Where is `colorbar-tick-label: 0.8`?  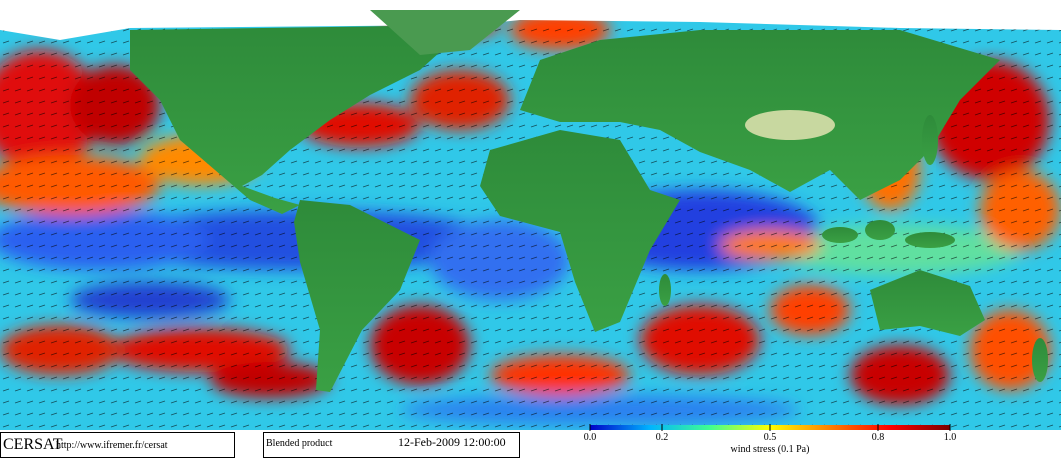
colorbar-tick-label: 0.8 is located at coordinates (878, 437).